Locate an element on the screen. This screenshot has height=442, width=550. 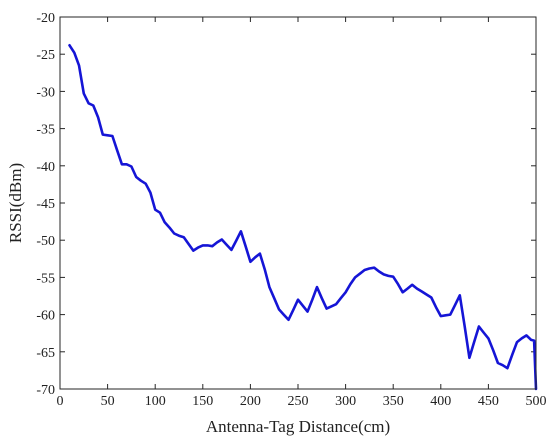
y-tick-label: -60 is located at coordinates (45, 316).